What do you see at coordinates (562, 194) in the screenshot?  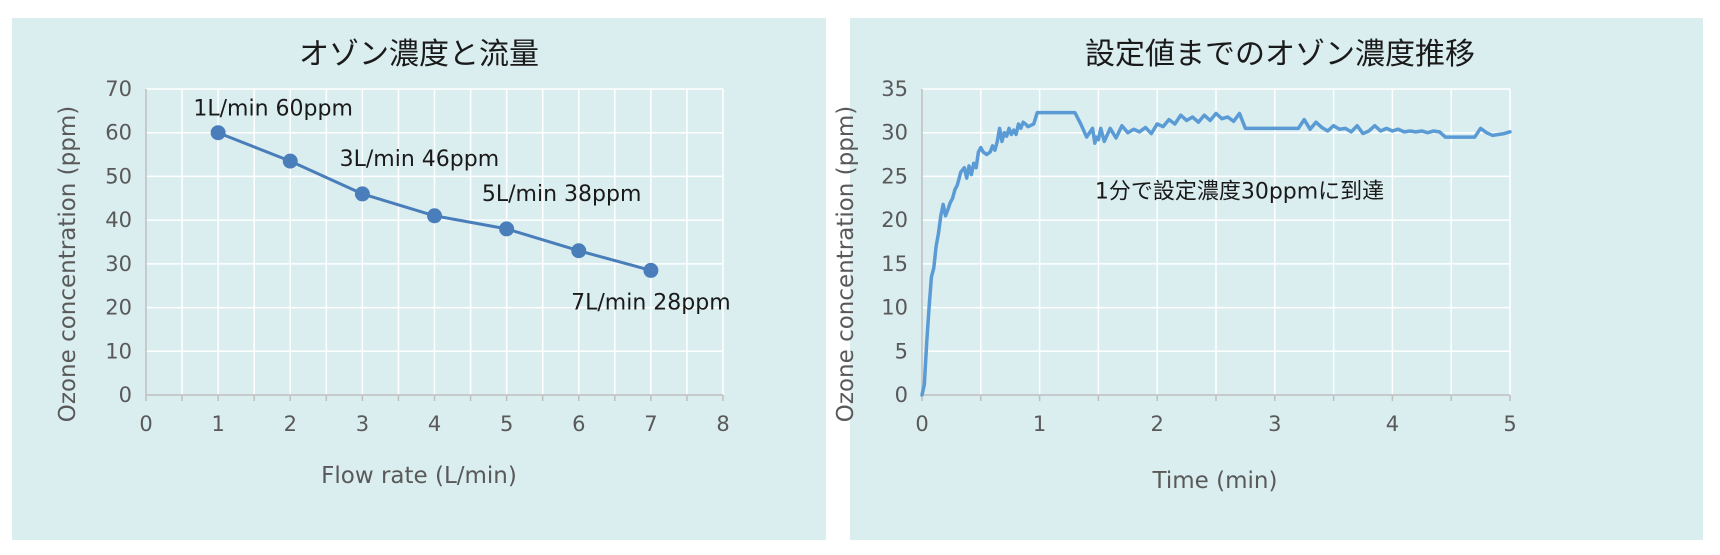 I see `data-label: 5L/min 38ppm` at bounding box center [562, 194].